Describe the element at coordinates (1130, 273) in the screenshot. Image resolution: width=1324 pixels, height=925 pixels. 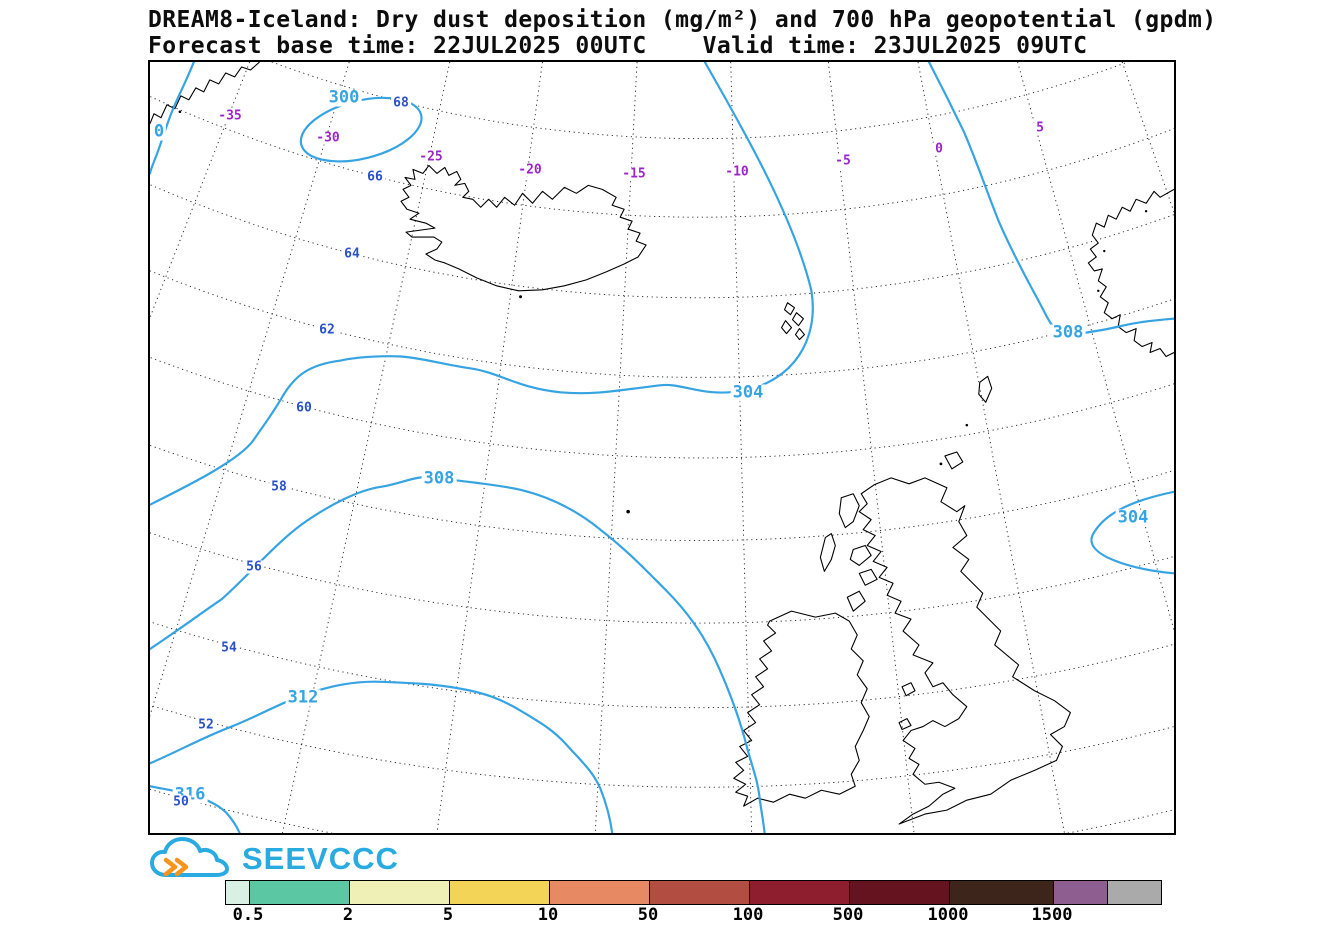
I see `coastline-norway` at that location.